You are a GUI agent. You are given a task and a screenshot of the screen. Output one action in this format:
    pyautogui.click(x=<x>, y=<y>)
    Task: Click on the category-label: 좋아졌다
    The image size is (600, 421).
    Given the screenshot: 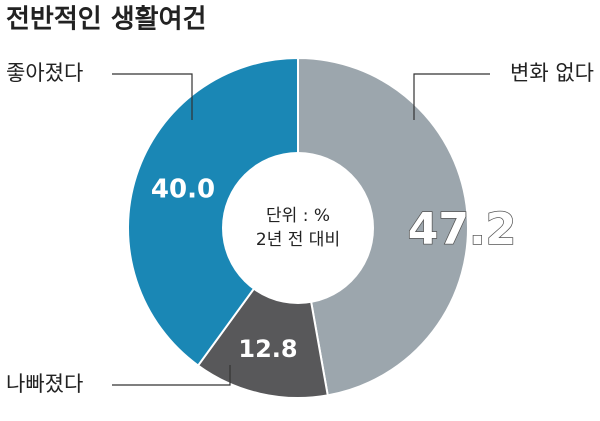 What is the action you would take?
    pyautogui.click(x=44, y=73)
    